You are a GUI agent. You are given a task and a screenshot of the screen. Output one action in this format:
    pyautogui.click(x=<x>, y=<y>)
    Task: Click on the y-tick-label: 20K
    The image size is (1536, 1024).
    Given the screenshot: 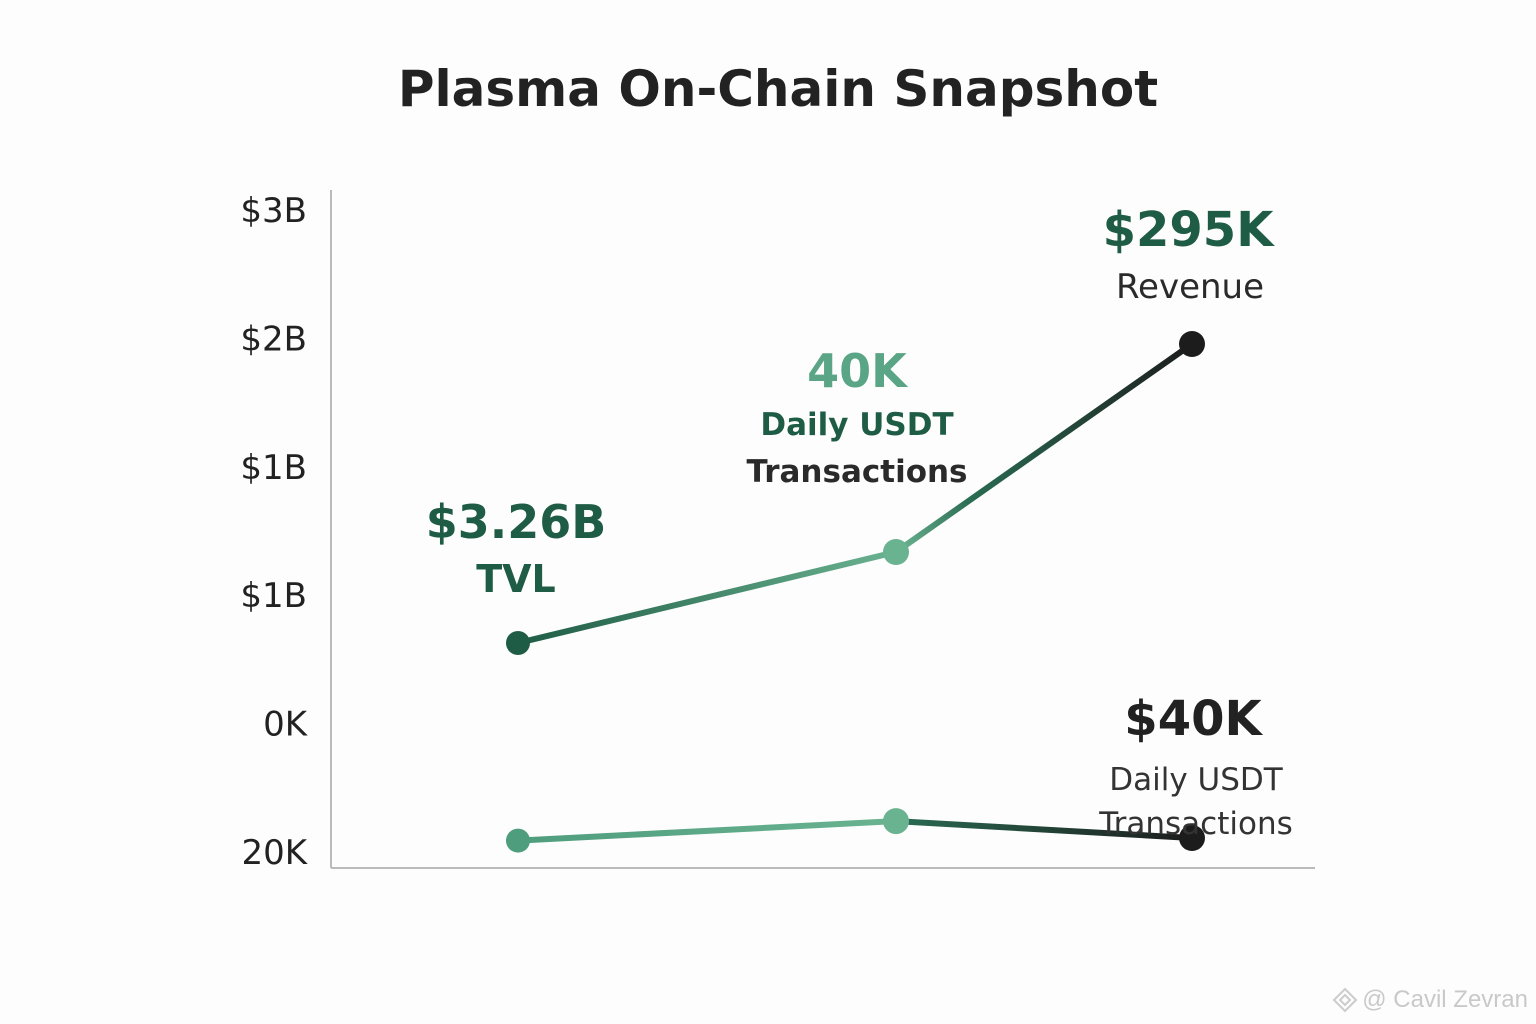 What is the action you would take?
    pyautogui.click(x=274, y=853)
    